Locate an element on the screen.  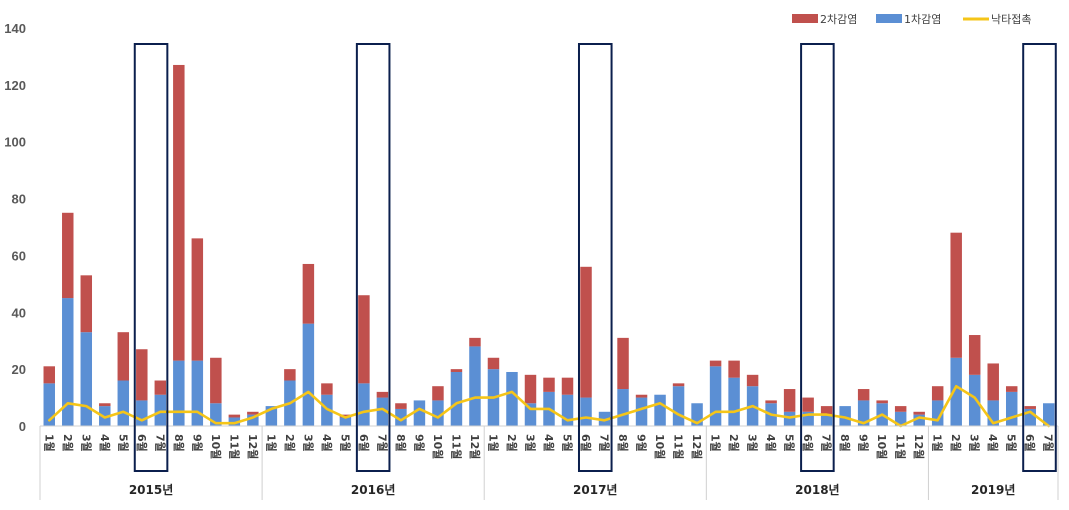
year-label: 2016년 is located at coordinates (373, 490).